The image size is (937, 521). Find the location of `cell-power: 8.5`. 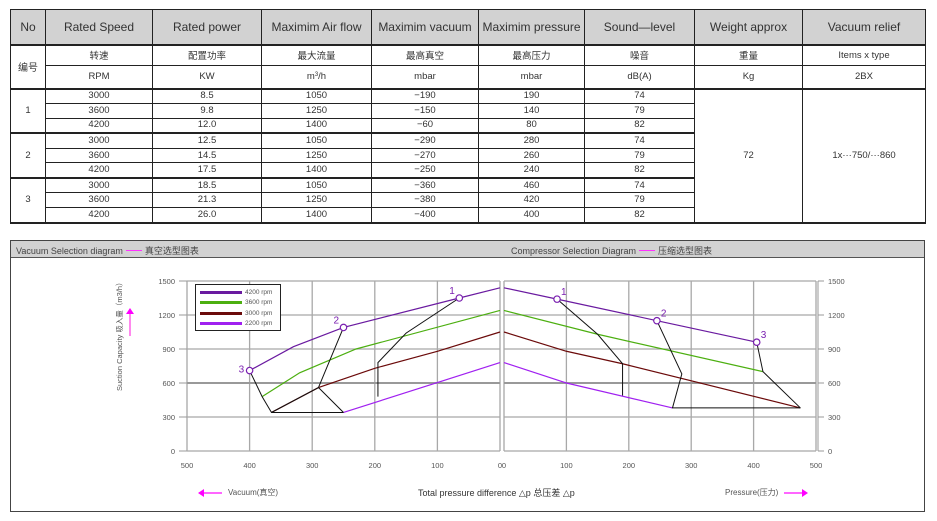

cell-power: 8.5 is located at coordinates (207, 96).